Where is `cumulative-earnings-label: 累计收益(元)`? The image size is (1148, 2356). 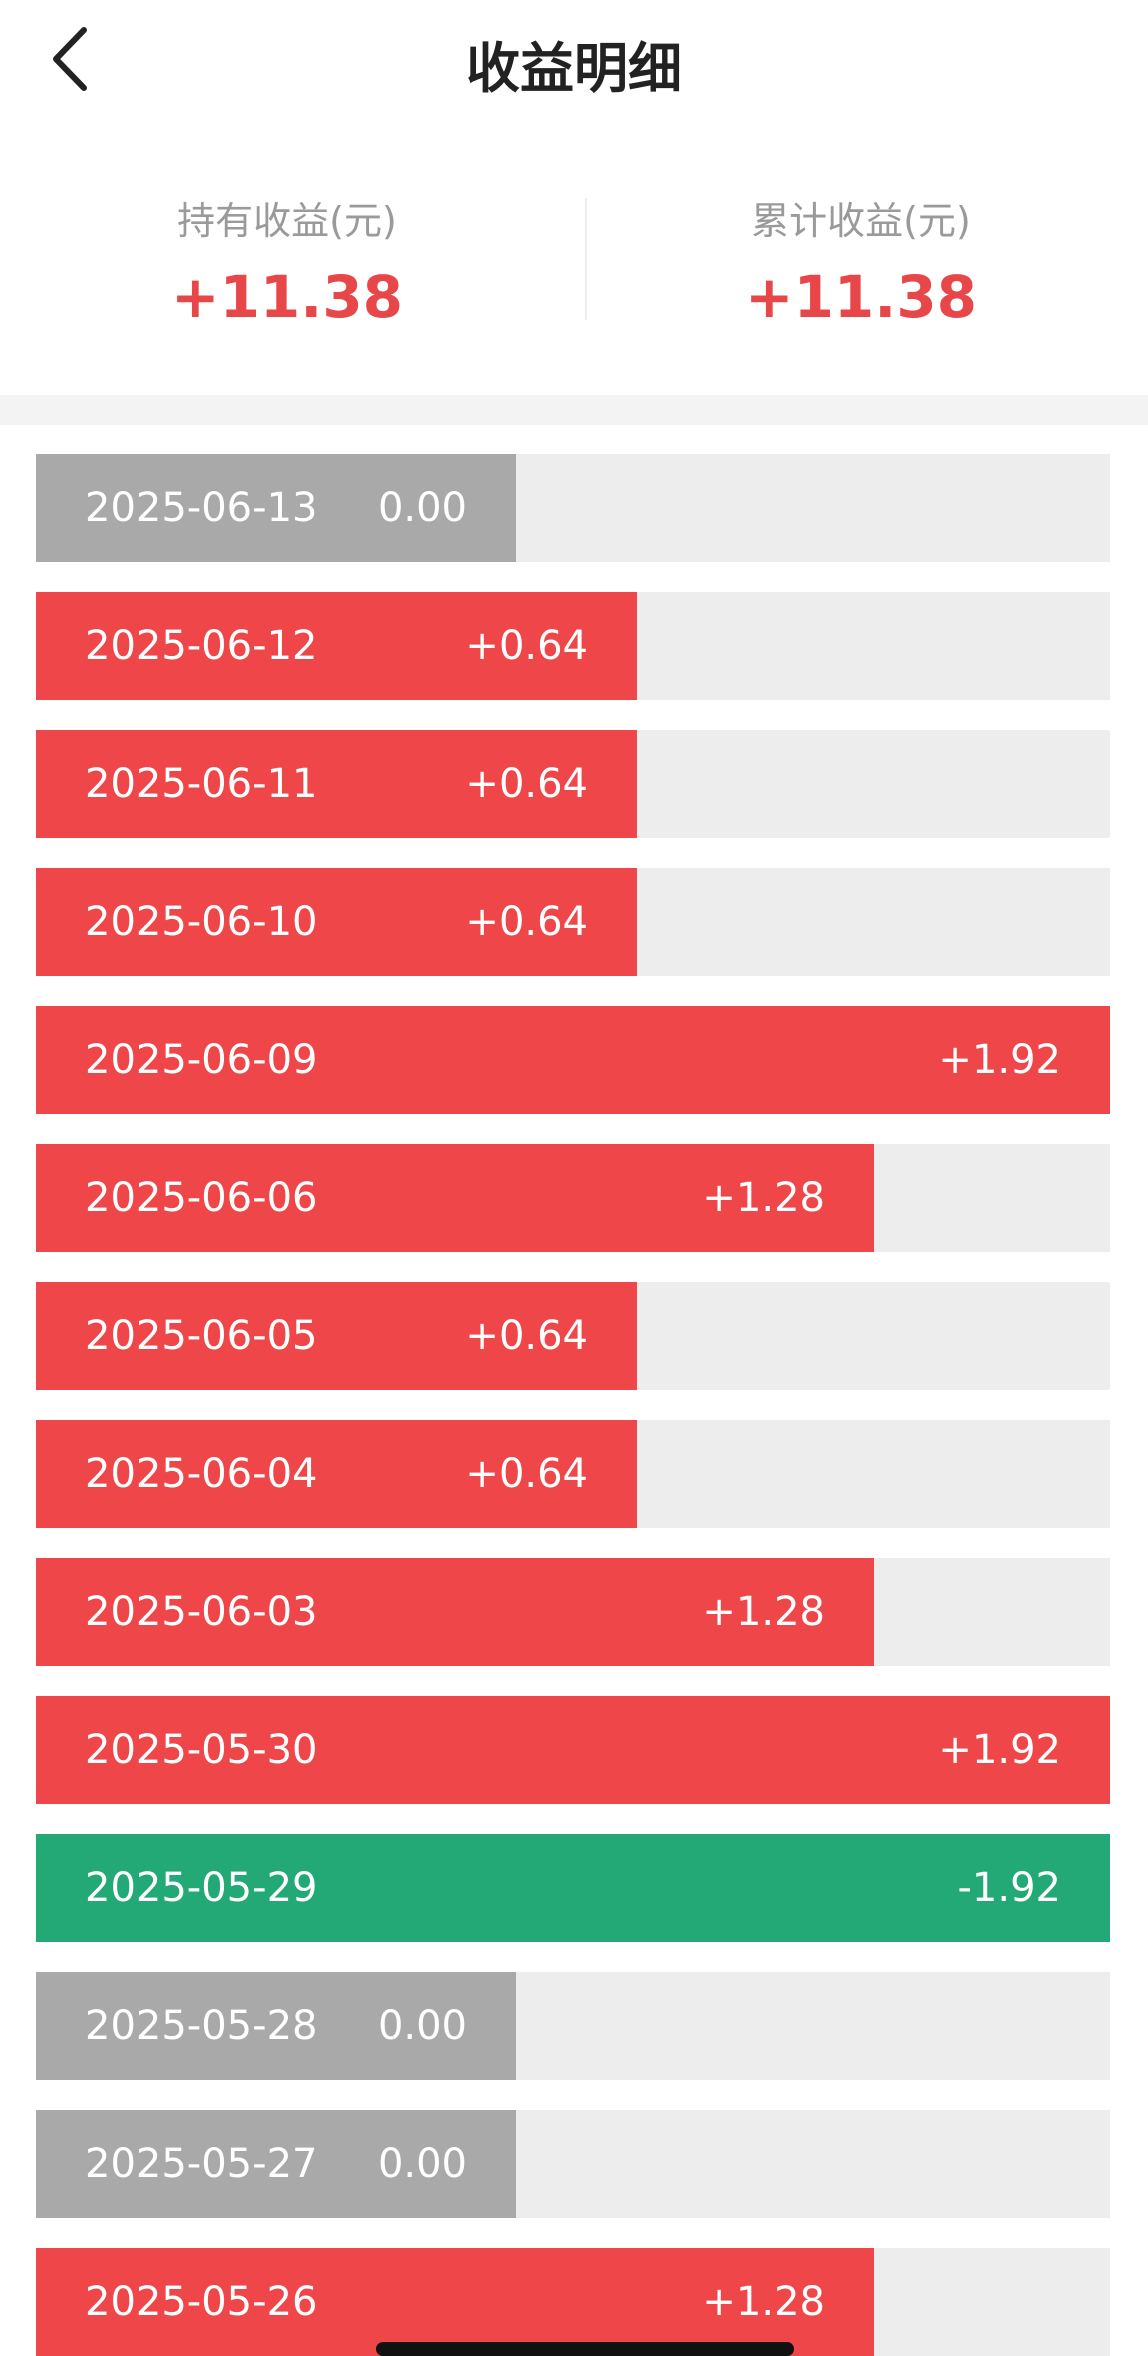 cumulative-earnings-label: 累计收益(元) is located at coordinates (861, 221).